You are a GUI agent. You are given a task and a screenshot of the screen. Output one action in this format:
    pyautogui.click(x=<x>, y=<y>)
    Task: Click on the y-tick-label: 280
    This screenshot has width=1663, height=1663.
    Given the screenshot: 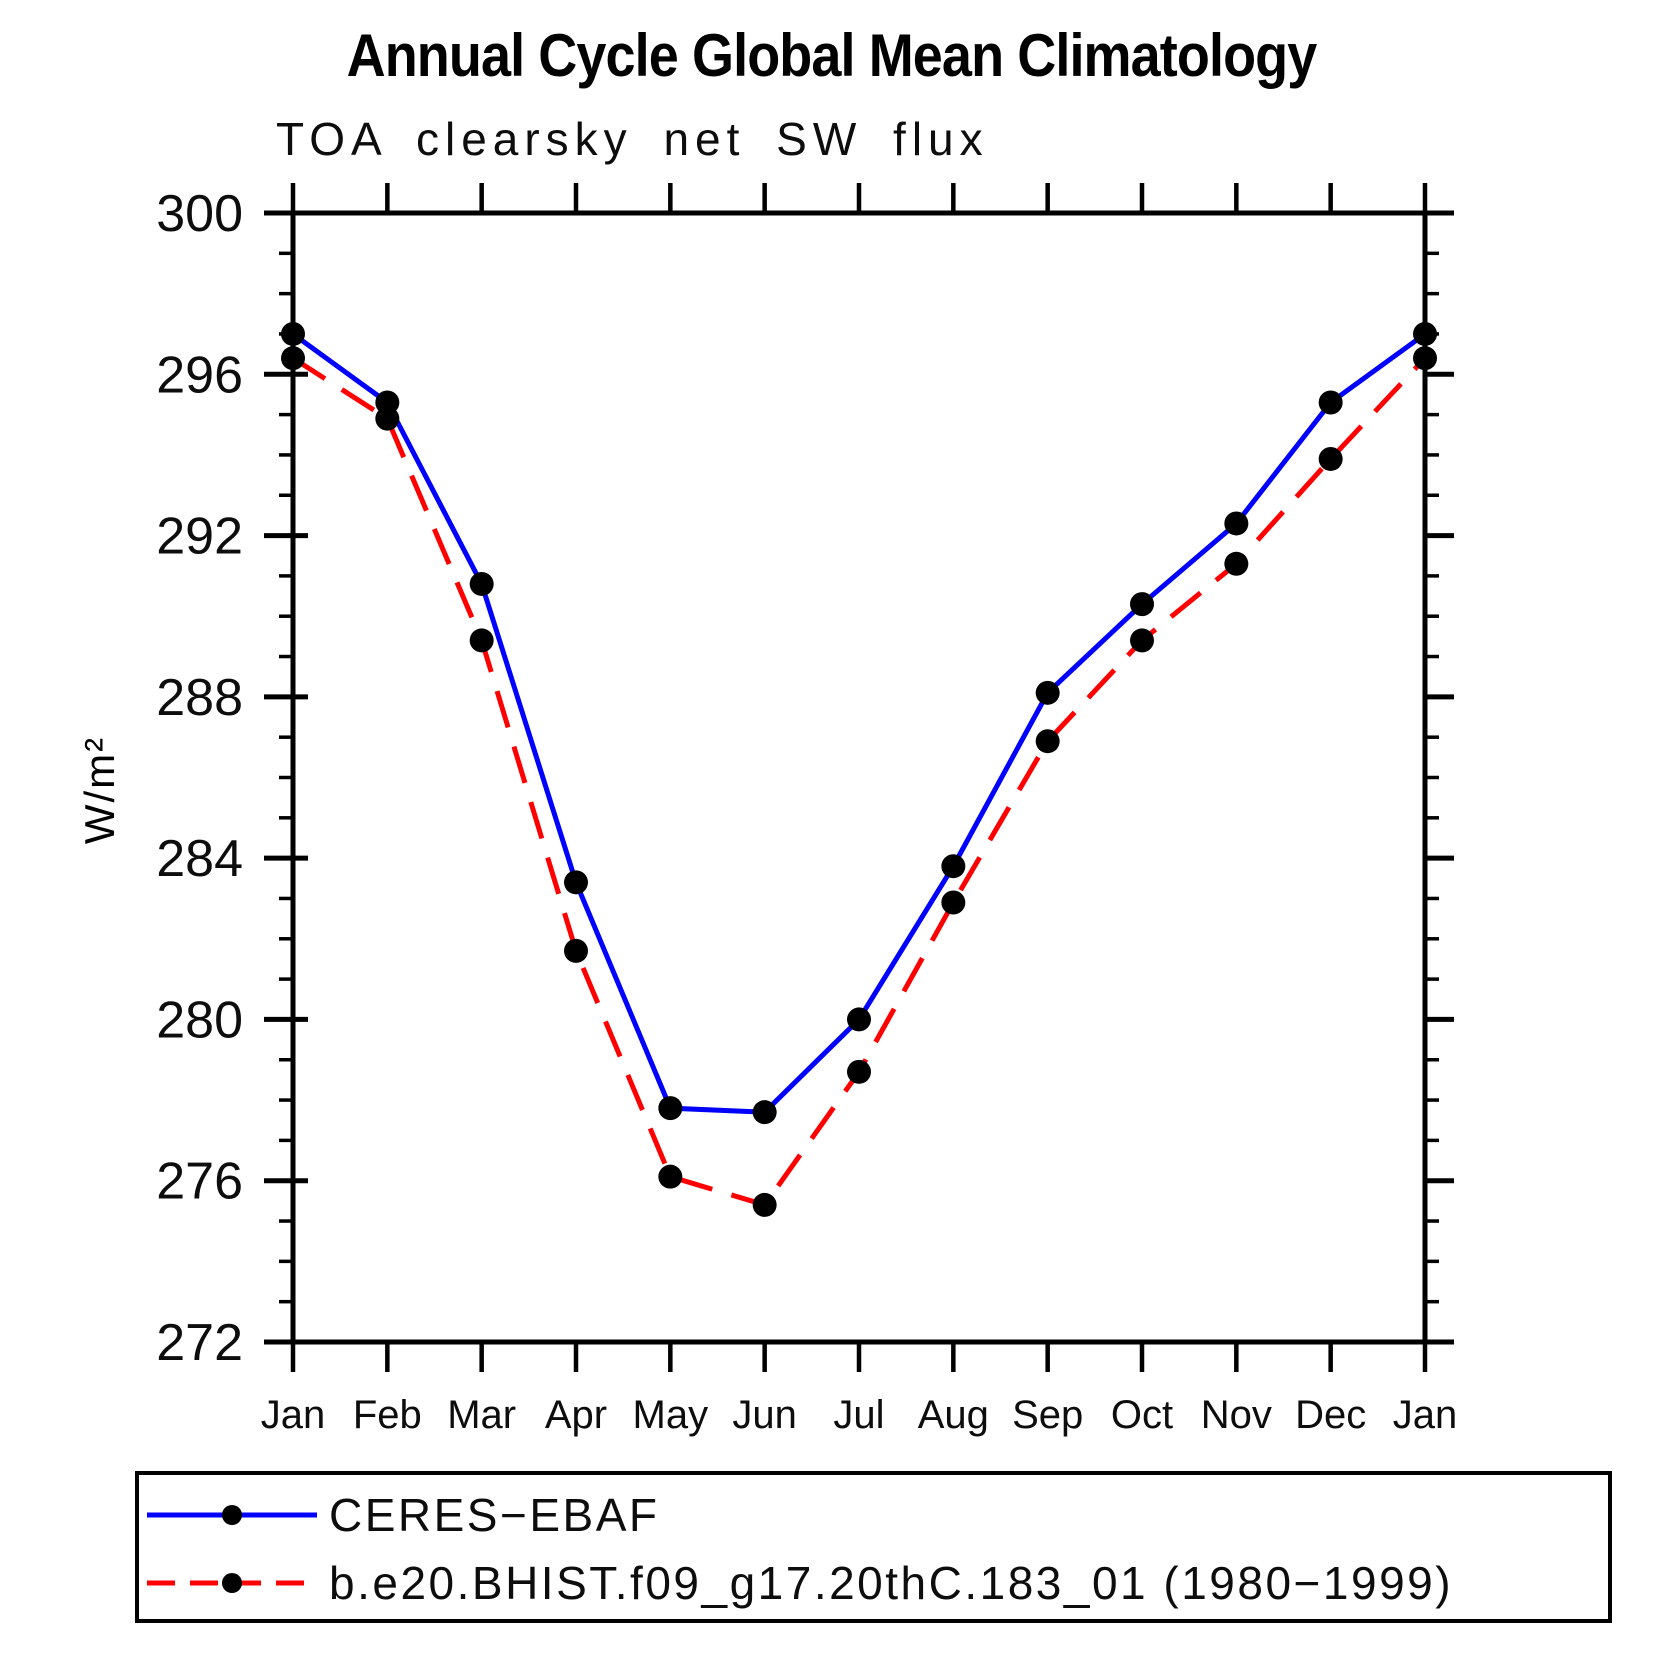 What is the action you would take?
    pyautogui.click(x=199, y=1020)
    